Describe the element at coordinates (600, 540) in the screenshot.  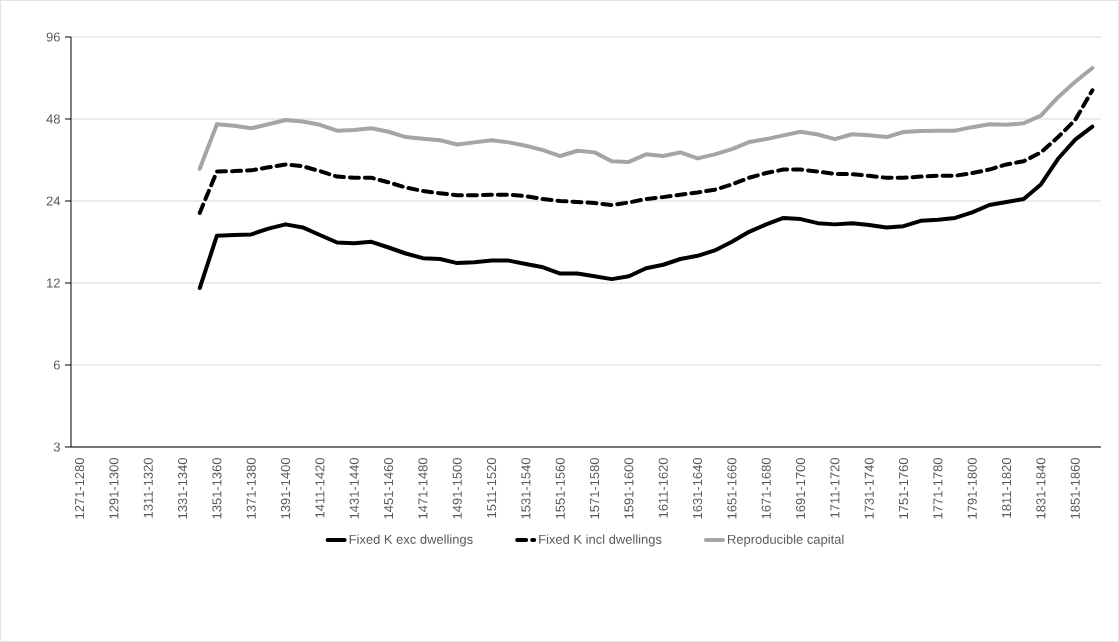
I see `legend-label: Fixed K incl dwellings` at that location.